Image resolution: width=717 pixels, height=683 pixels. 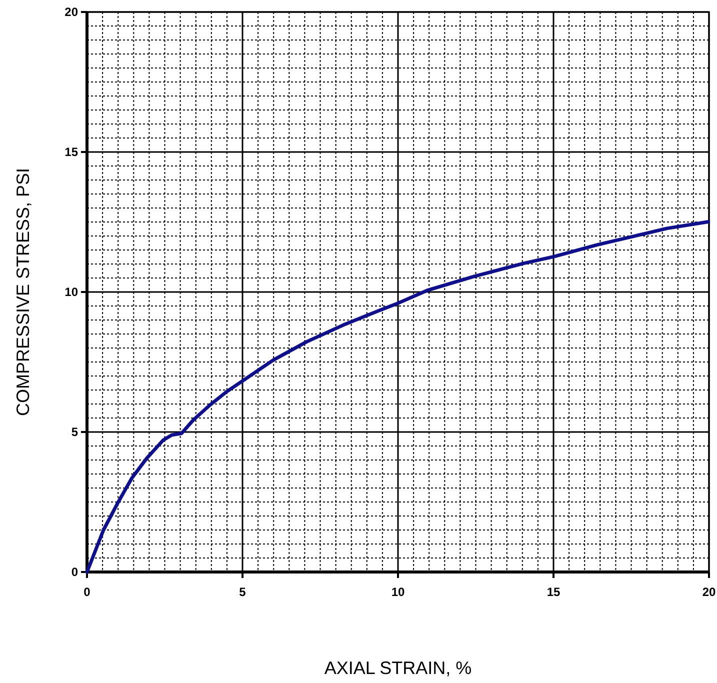 What do you see at coordinates (553, 592) in the screenshot?
I see `x-tick-label: 15` at bounding box center [553, 592].